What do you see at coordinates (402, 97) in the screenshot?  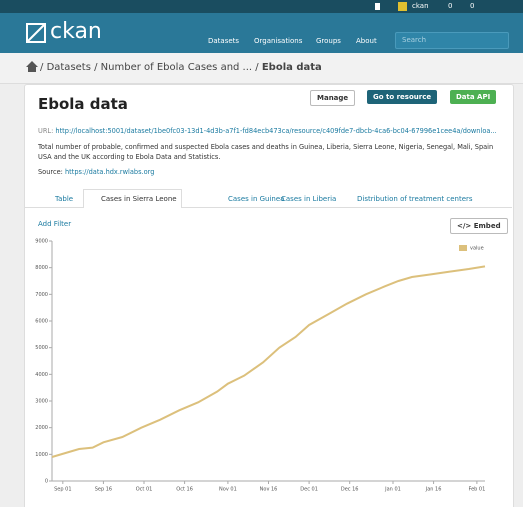 I see `go-to-resource-button: Go to resource` at bounding box center [402, 97].